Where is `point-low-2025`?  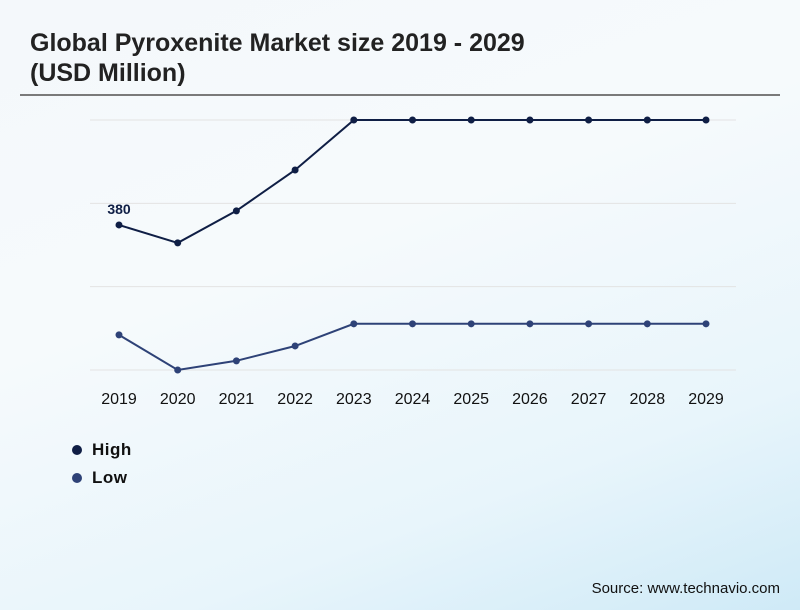
point-low-2025 is located at coordinates (471, 324).